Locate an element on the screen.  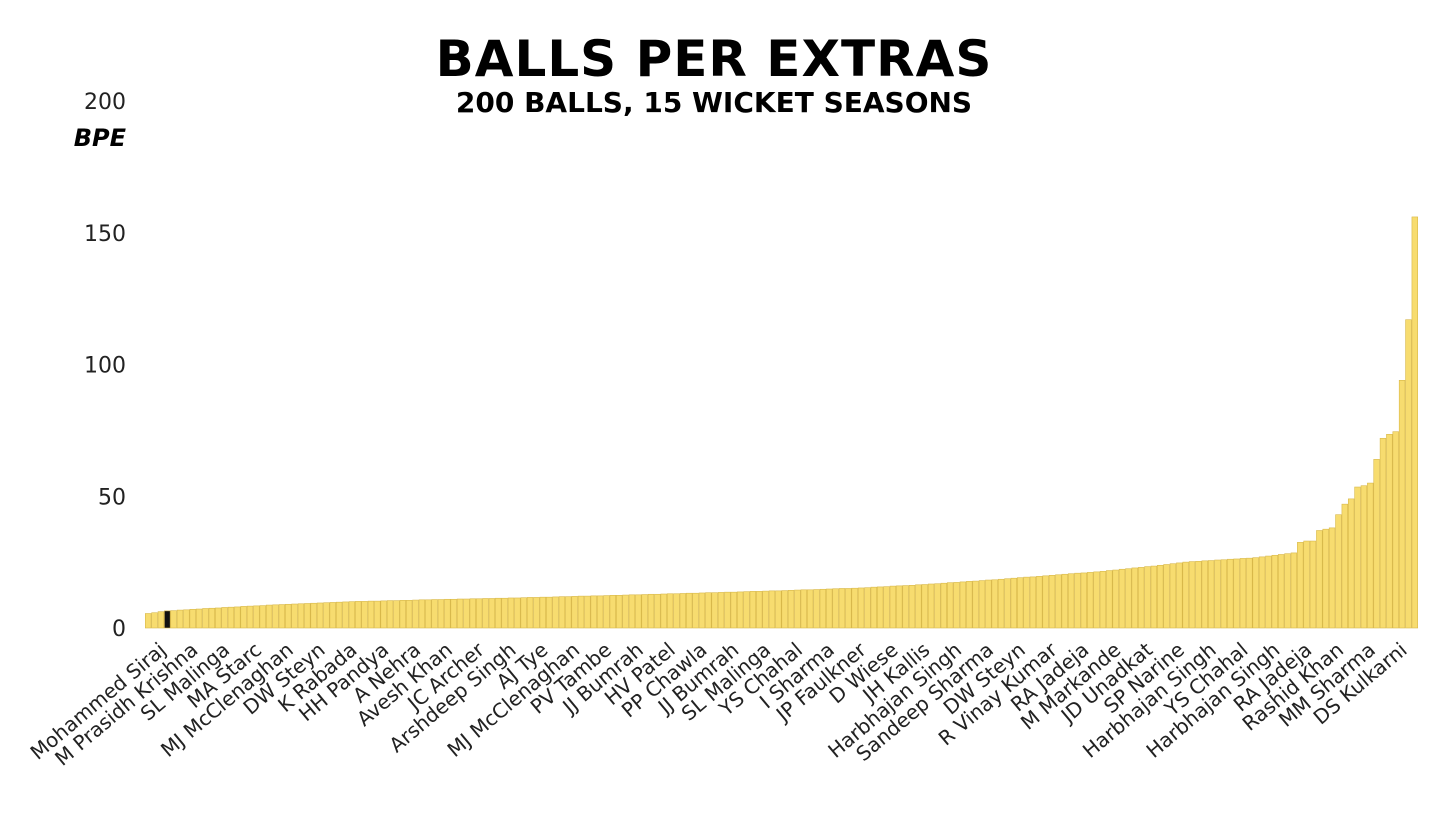
y-tick-label: 0 is located at coordinates (119, 629).